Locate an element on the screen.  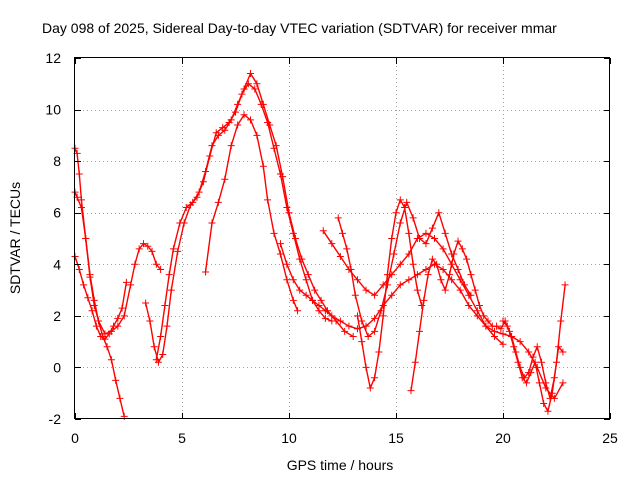
x-tick-label: 0 is located at coordinates (75, 438).